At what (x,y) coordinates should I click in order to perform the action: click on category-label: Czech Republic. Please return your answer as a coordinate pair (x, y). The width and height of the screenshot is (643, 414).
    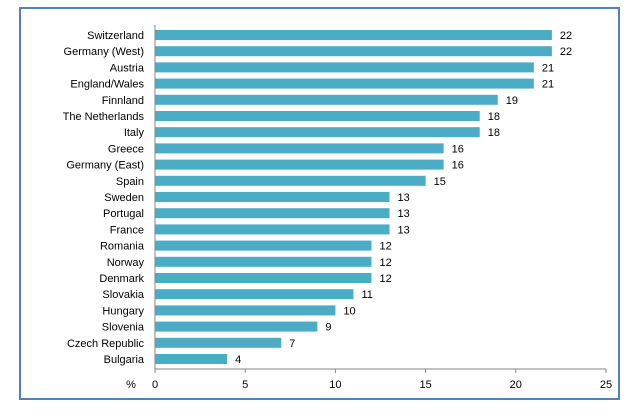
    Looking at the image, I should click on (106, 344).